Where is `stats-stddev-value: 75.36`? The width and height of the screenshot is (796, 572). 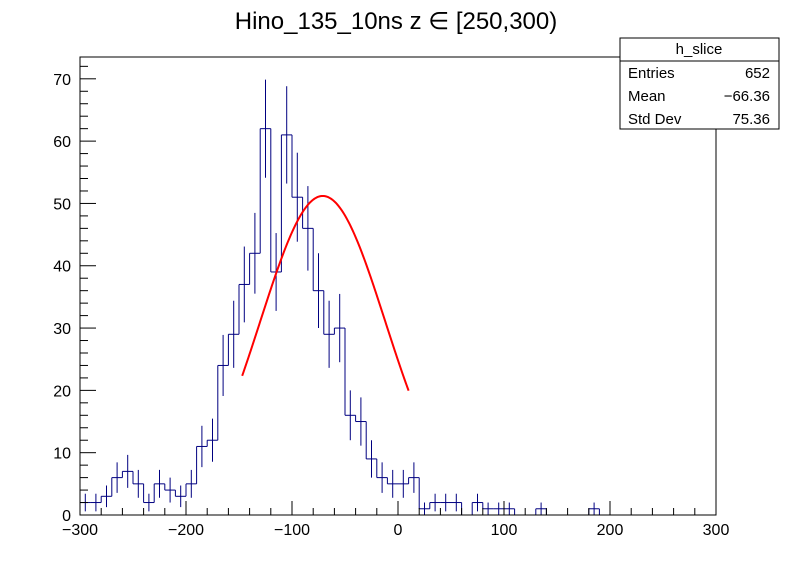 stats-stddev-value: 75.36 is located at coordinates (751, 119).